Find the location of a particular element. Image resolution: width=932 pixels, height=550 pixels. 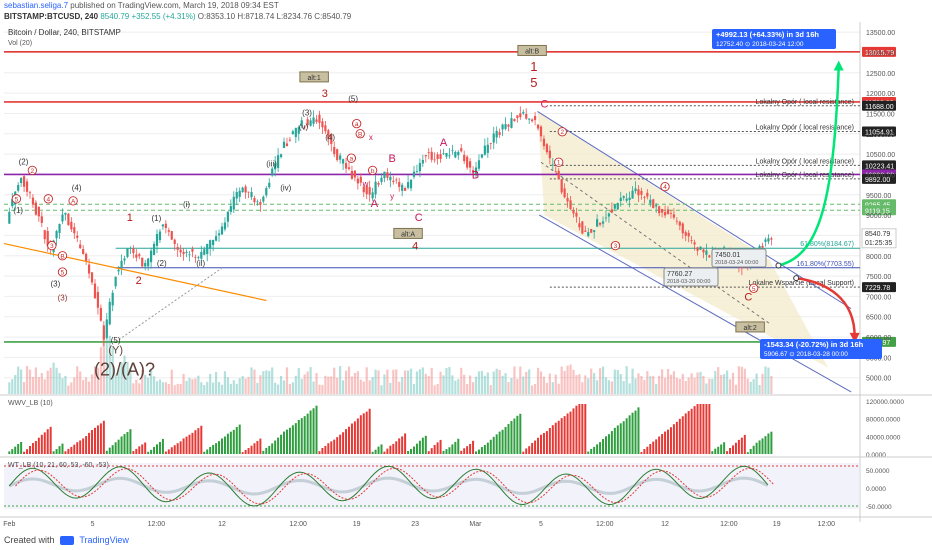

wave-label: (4) is located at coordinates (77, 188).